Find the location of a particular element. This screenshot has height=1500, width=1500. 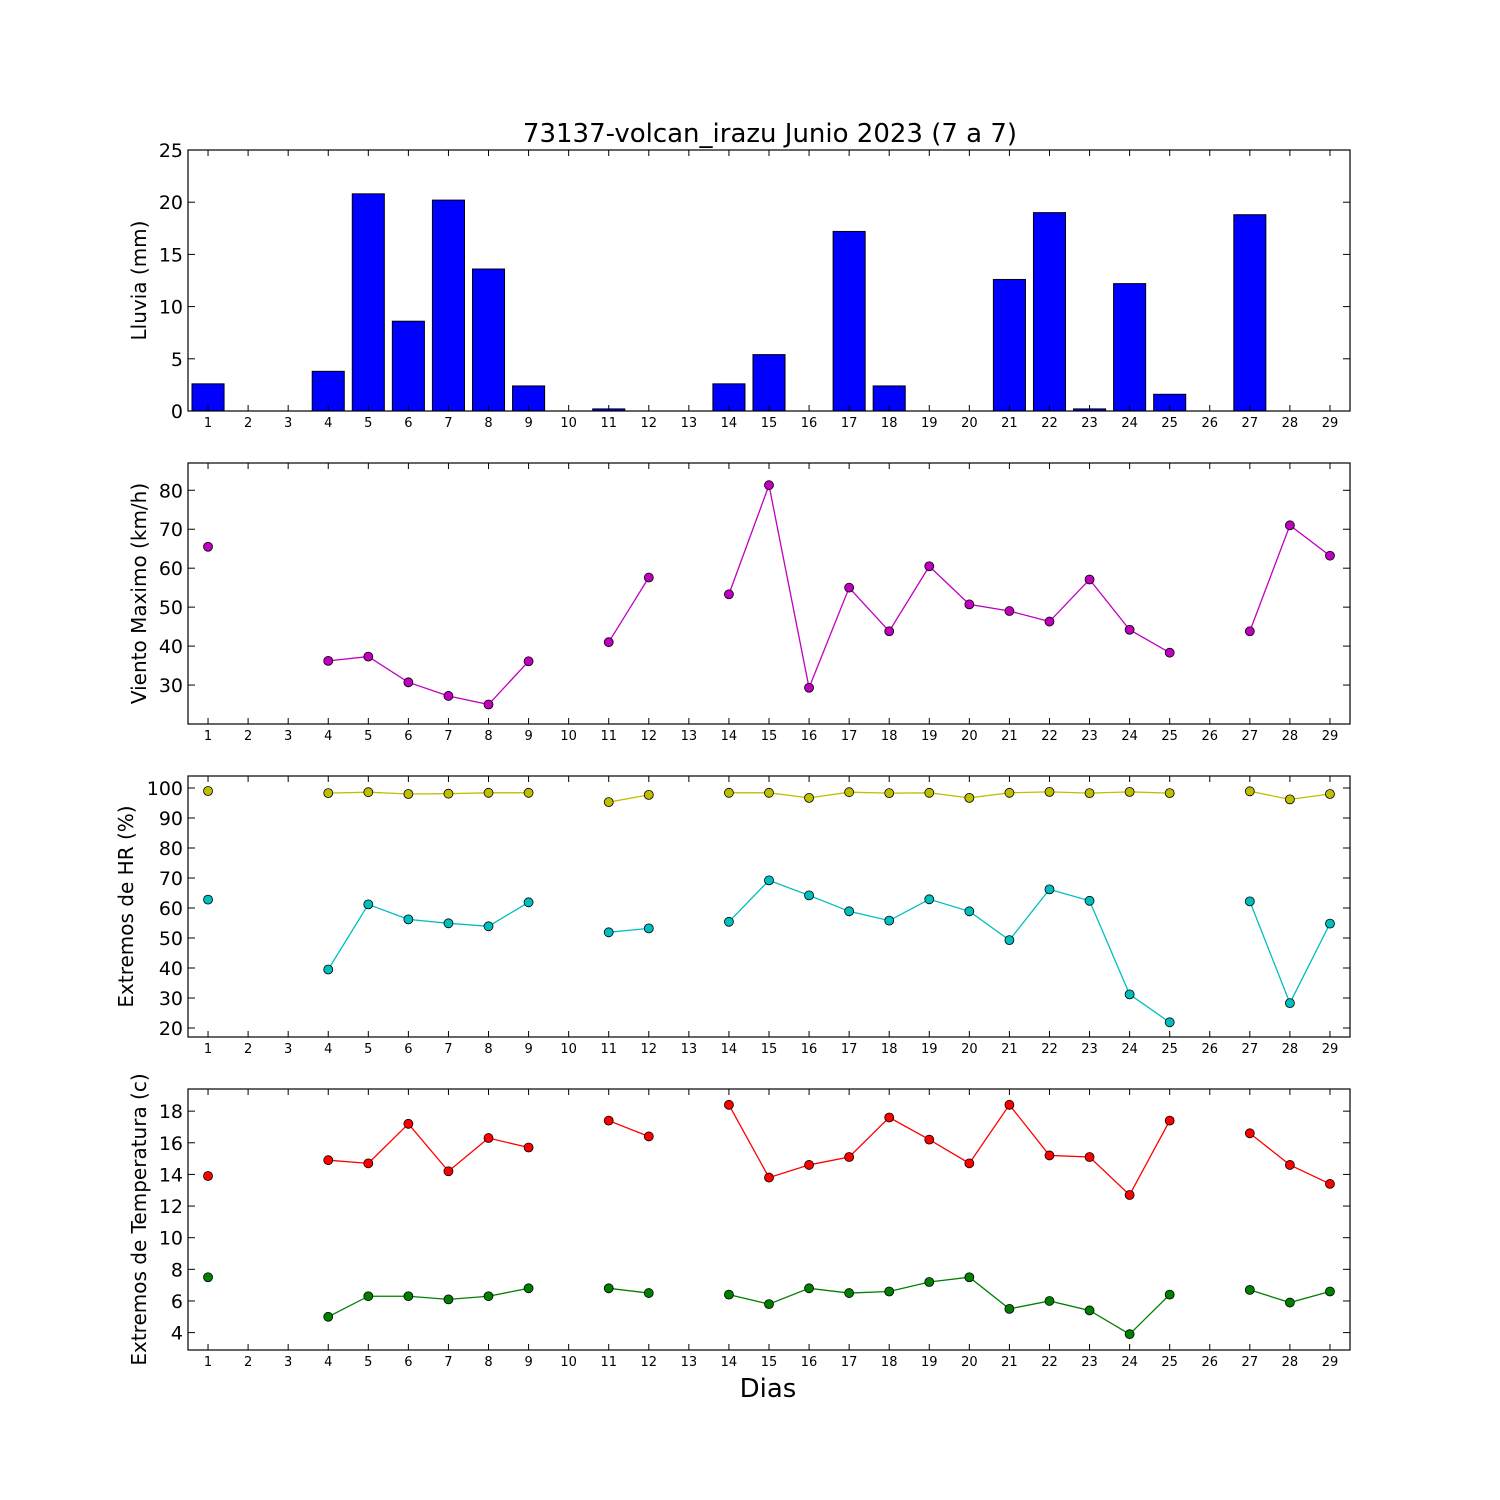

x-tick-label: 18 is located at coordinates (889, 736).